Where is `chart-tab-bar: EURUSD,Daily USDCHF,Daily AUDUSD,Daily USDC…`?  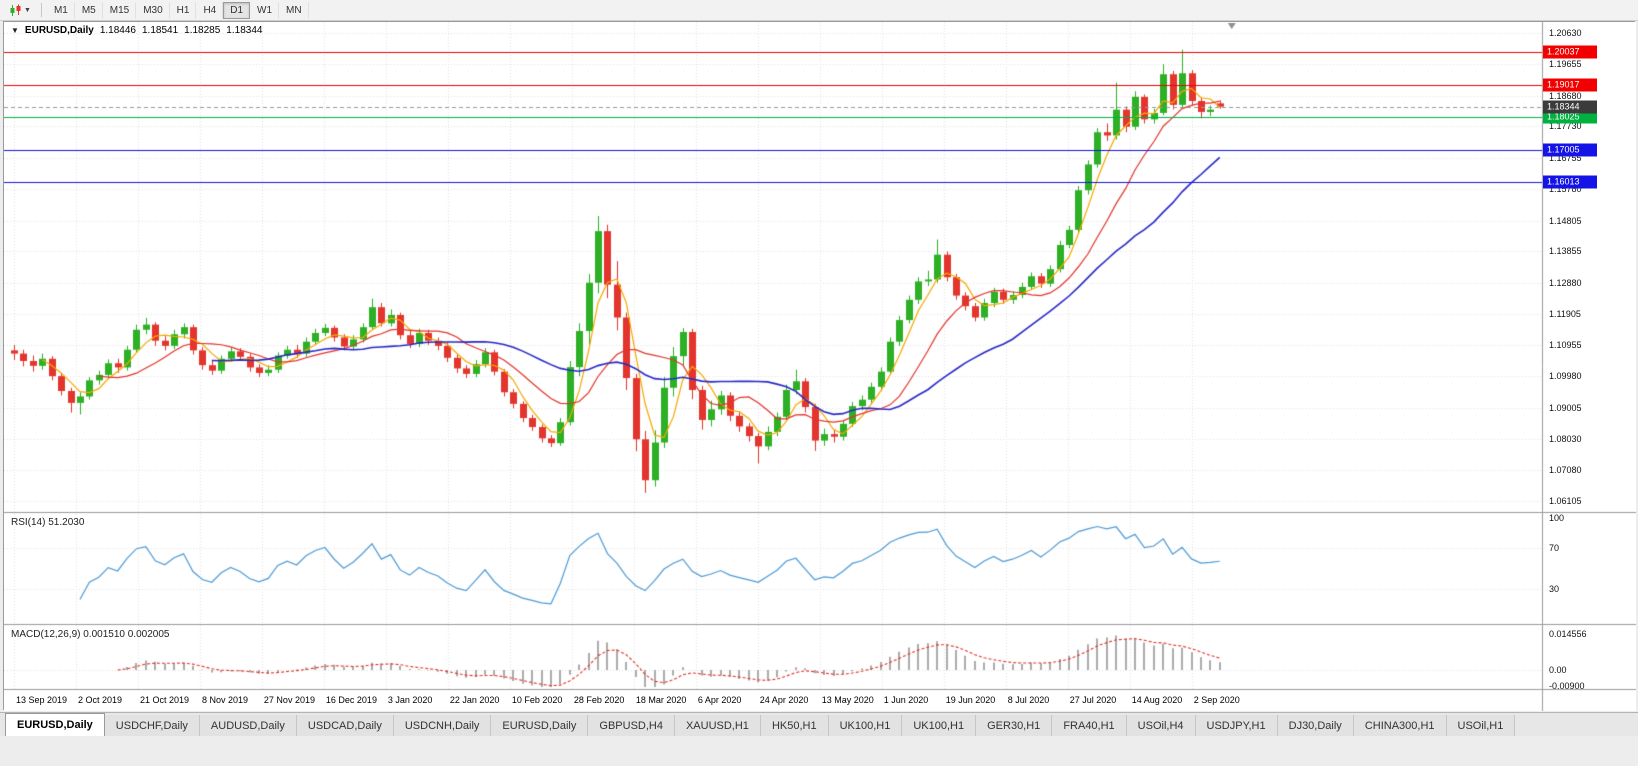 chart-tab-bar: EURUSD,Daily USDCHF,Daily AUDUSD,Daily USDC… is located at coordinates (819, 724).